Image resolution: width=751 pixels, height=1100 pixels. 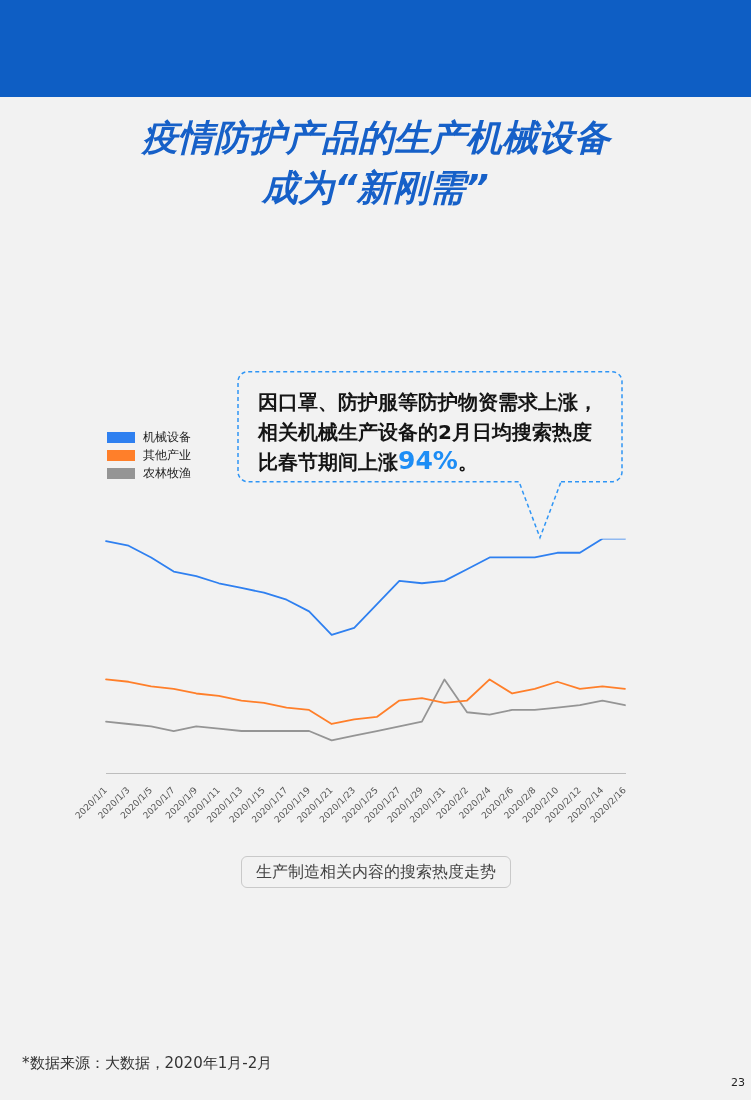 I want to click on legend-label: 农林牧渔, so click(x=167, y=474).